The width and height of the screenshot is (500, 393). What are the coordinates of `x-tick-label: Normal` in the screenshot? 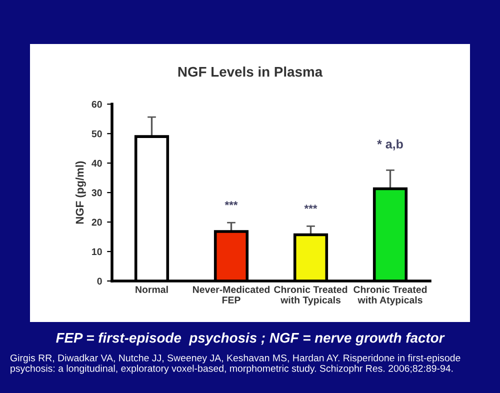 It's located at (152, 289).